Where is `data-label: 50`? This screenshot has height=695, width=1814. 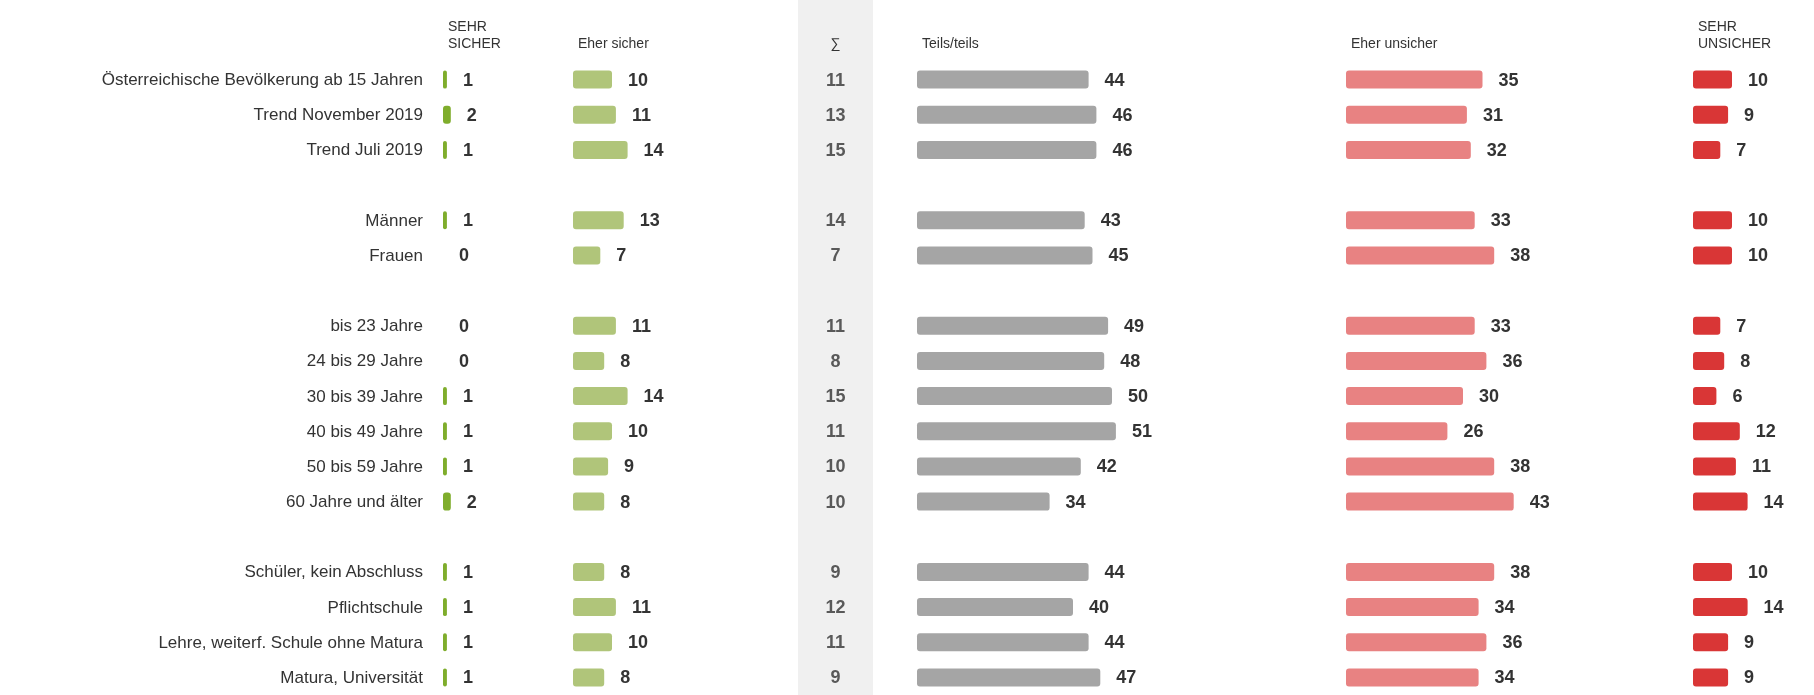 data-label: 50 is located at coordinates (1138, 396).